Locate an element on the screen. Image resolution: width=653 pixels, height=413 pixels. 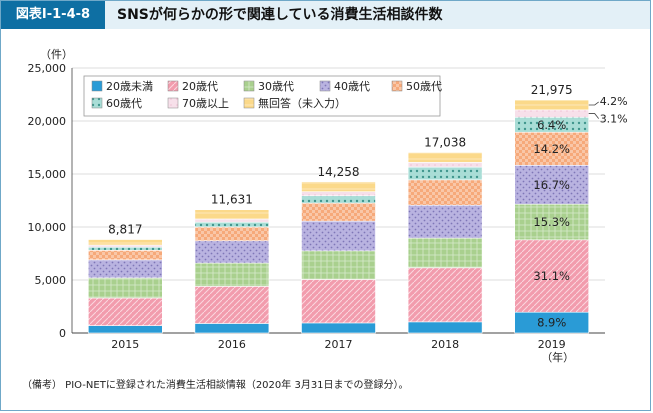
bar-stack-2019 is located at coordinates (552, 216).